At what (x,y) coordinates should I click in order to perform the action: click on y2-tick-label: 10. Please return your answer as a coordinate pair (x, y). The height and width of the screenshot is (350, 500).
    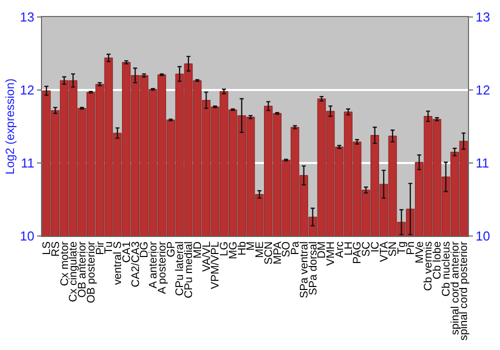
    Looking at the image, I should click on (483, 236).